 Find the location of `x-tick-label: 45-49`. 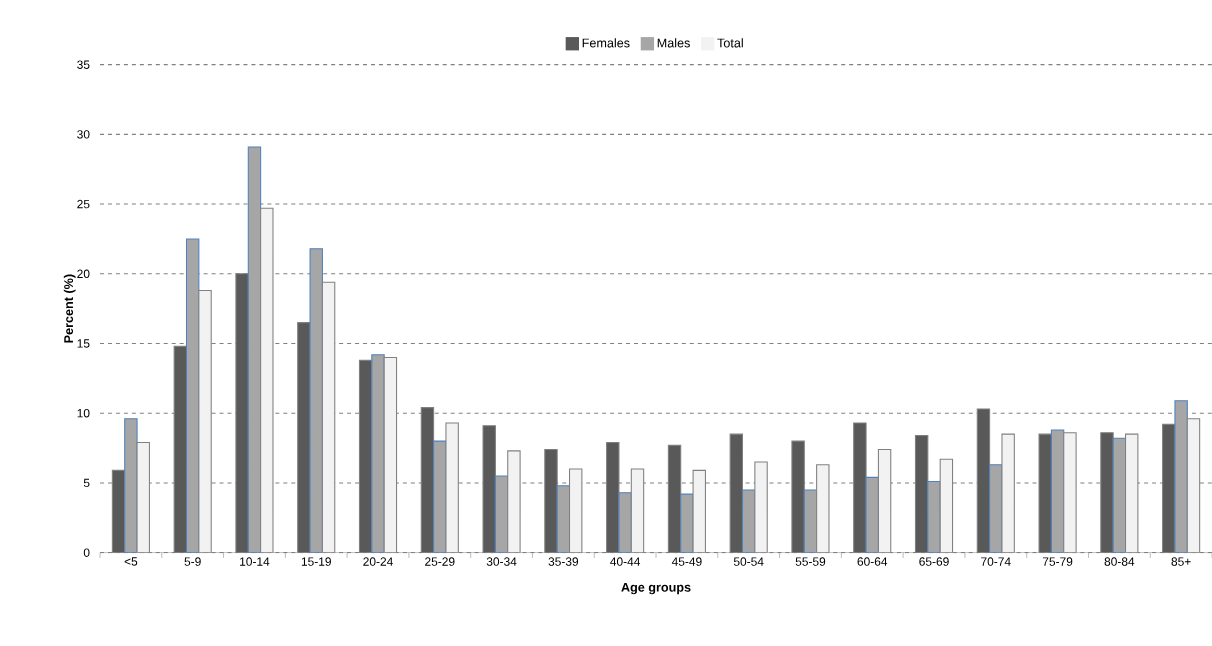

x-tick-label: 45-49 is located at coordinates (686, 561).